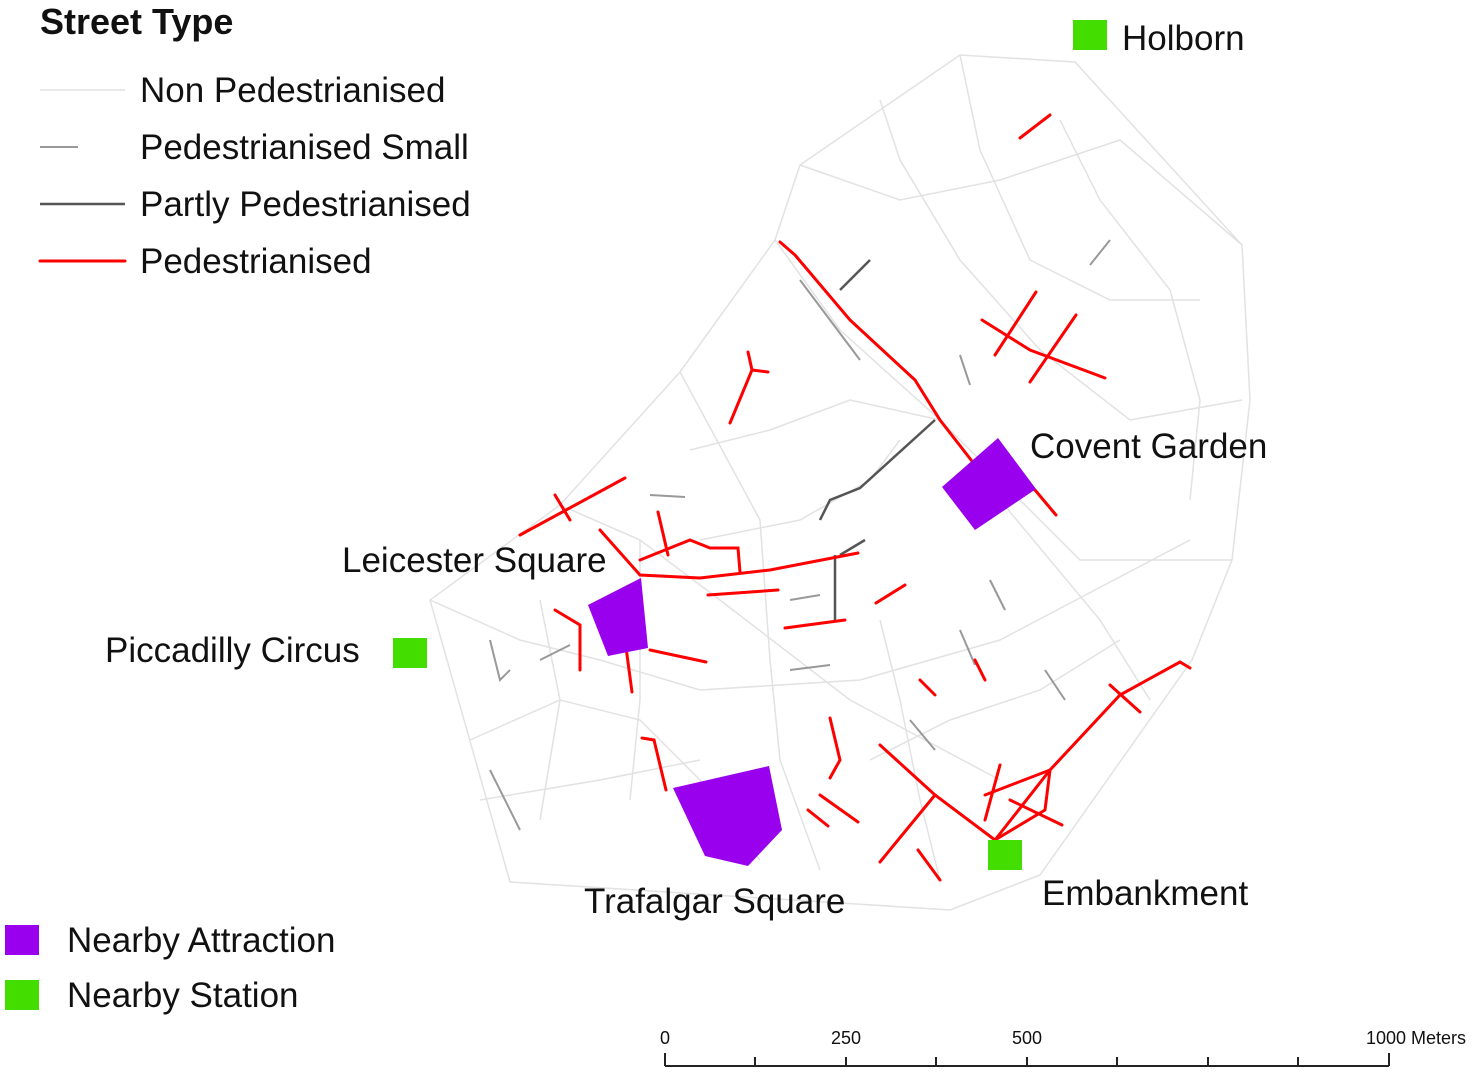 The width and height of the screenshot is (1482, 1073). I want to click on station-embankment, so click(1005, 855).